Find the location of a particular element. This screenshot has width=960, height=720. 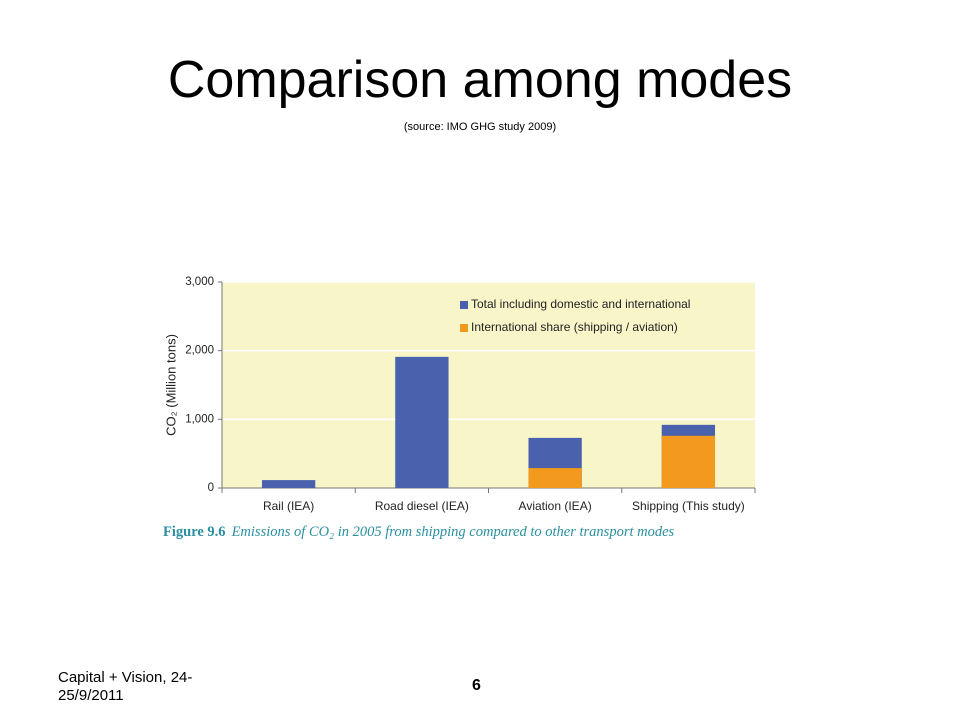

x-tick-label: Shipping (This study) is located at coordinates (688, 506).